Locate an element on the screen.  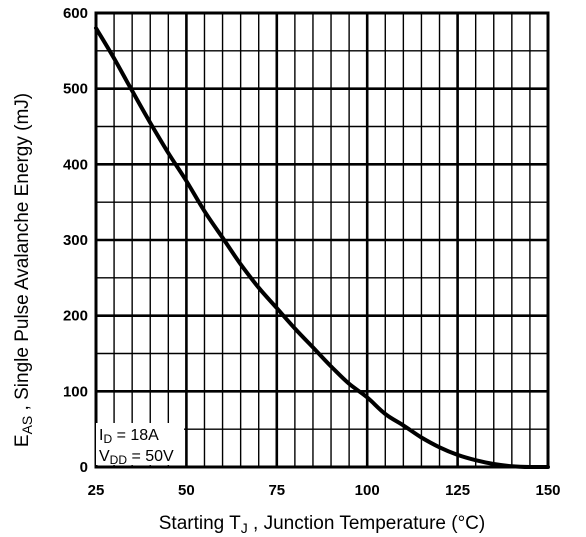
x-tick-label: 150 is located at coordinates (547, 490).